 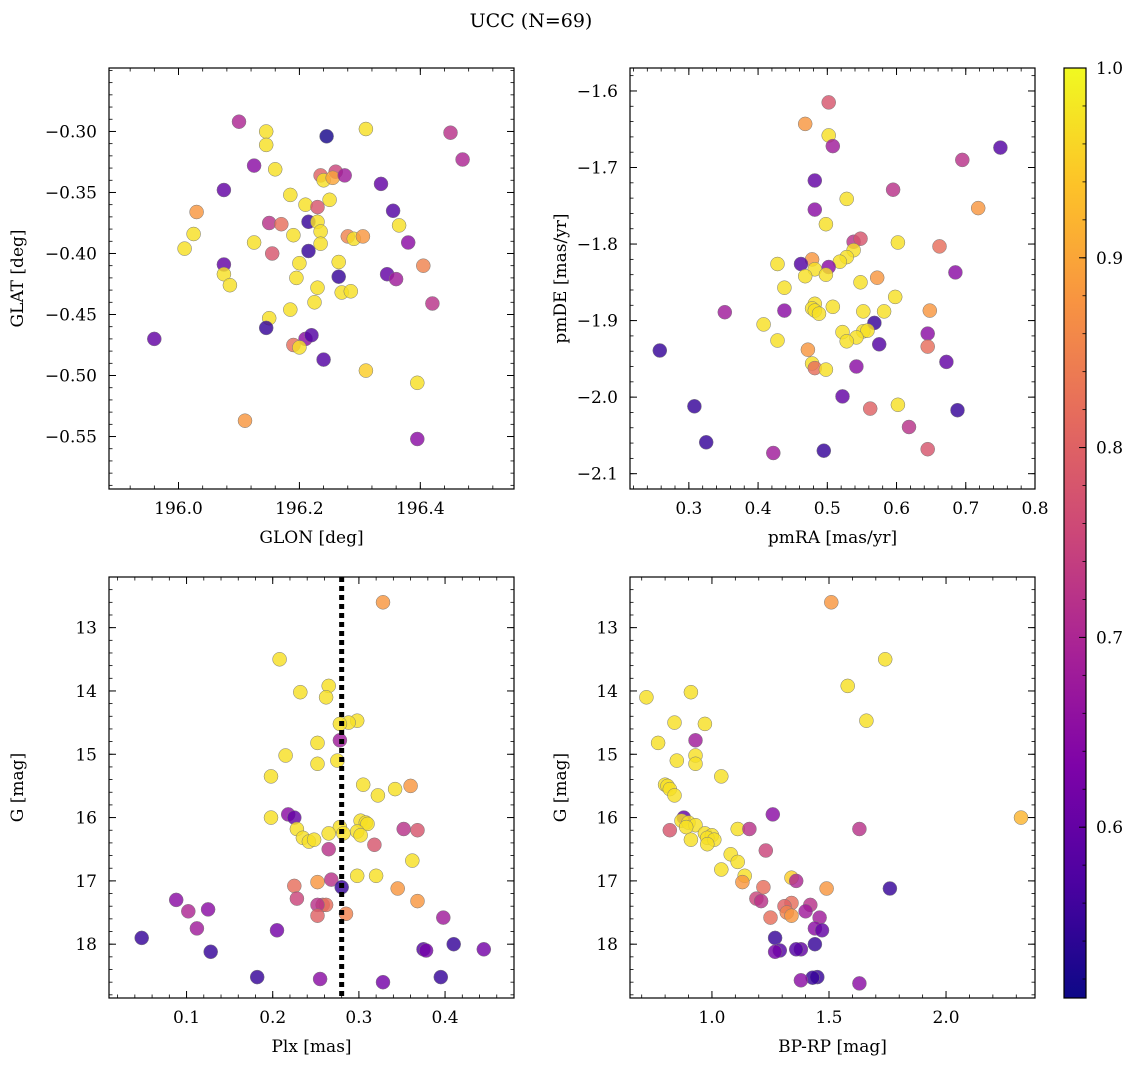 What do you see at coordinates (597, 92) in the screenshot?
I see `y-tick-label: −1.6` at bounding box center [597, 92].